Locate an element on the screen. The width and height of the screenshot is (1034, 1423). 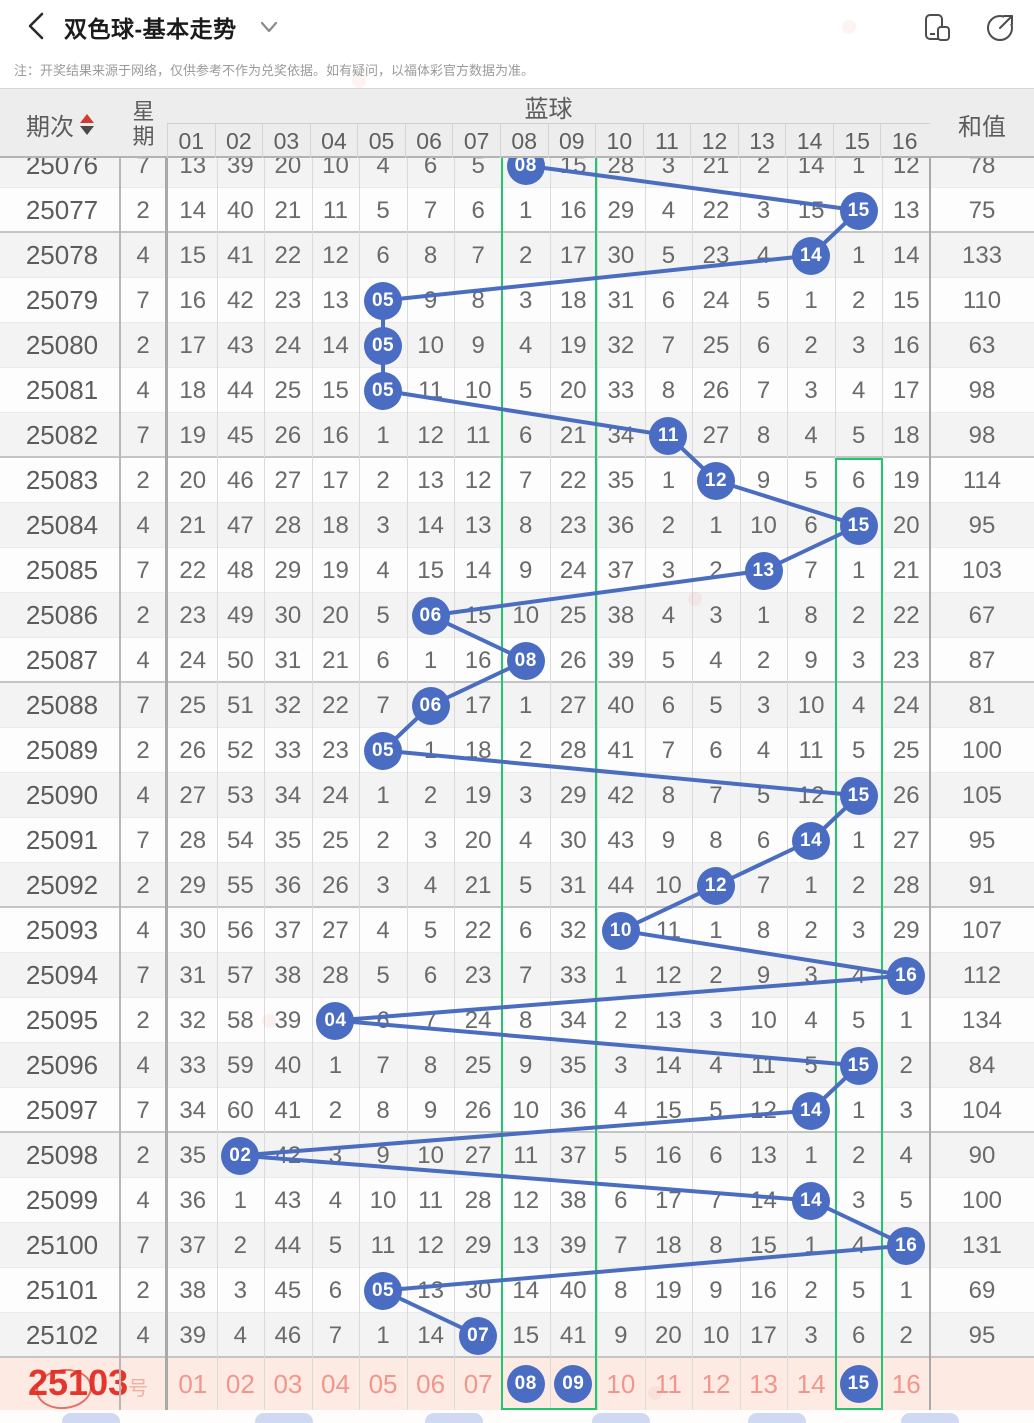
period-cell: 25078 is located at coordinates (62, 255).